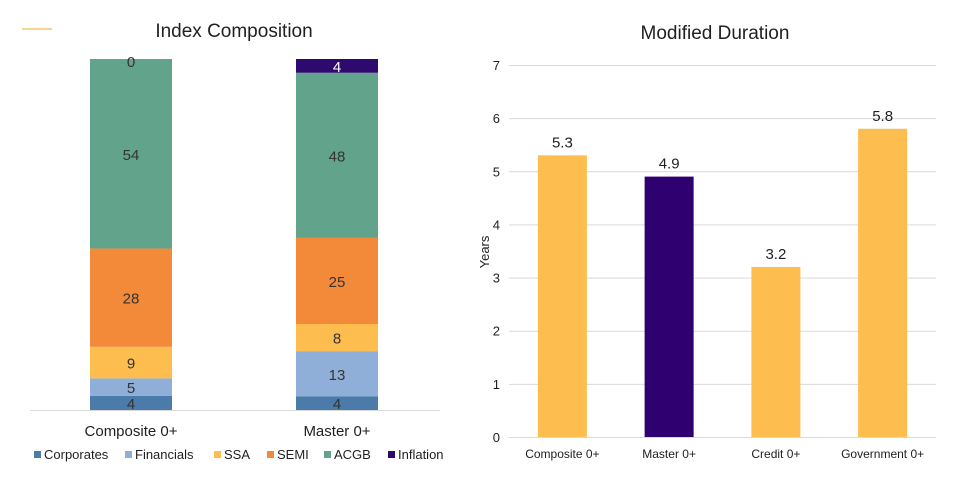  Describe the element at coordinates (327, 454) in the screenshot. I see `legend-swatch-acgb` at that location.